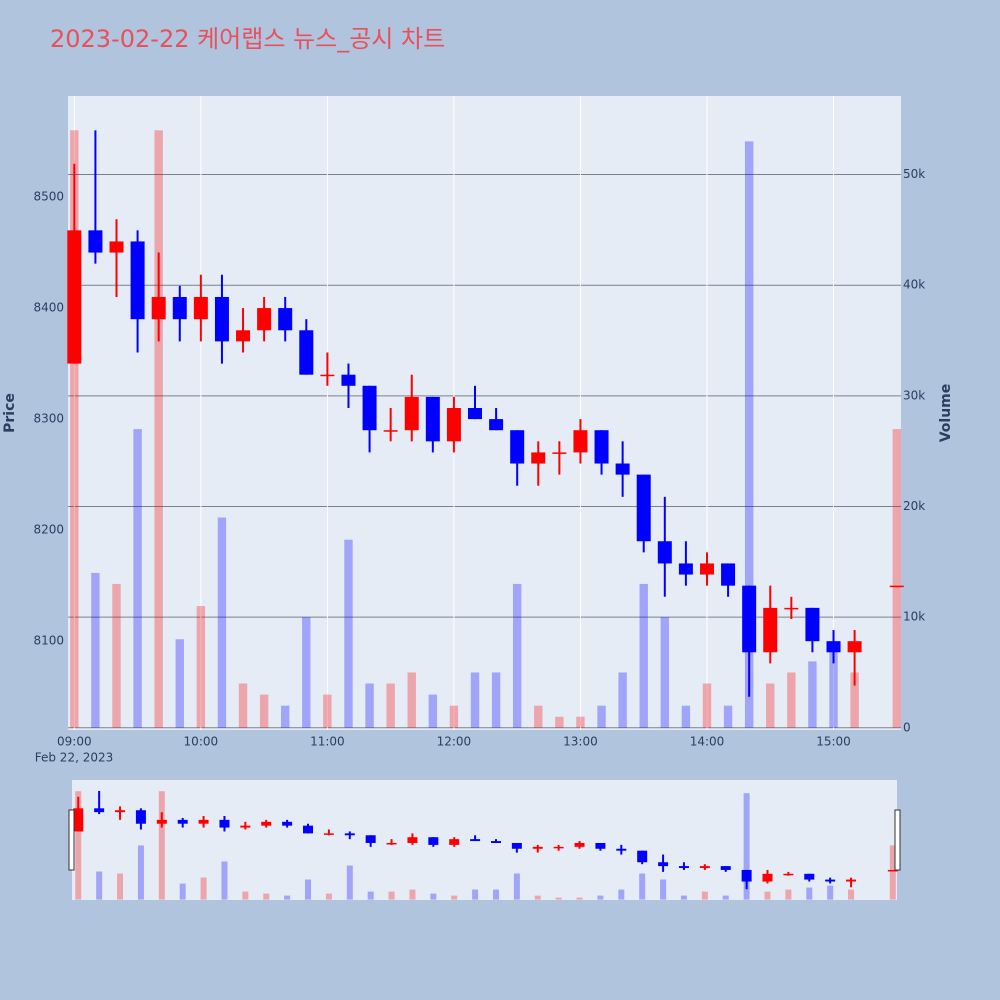 This screenshot has width=1000, height=1000. Describe the element at coordinates (454, 742) in the screenshot. I see `x-tick-label: 12:00` at that location.